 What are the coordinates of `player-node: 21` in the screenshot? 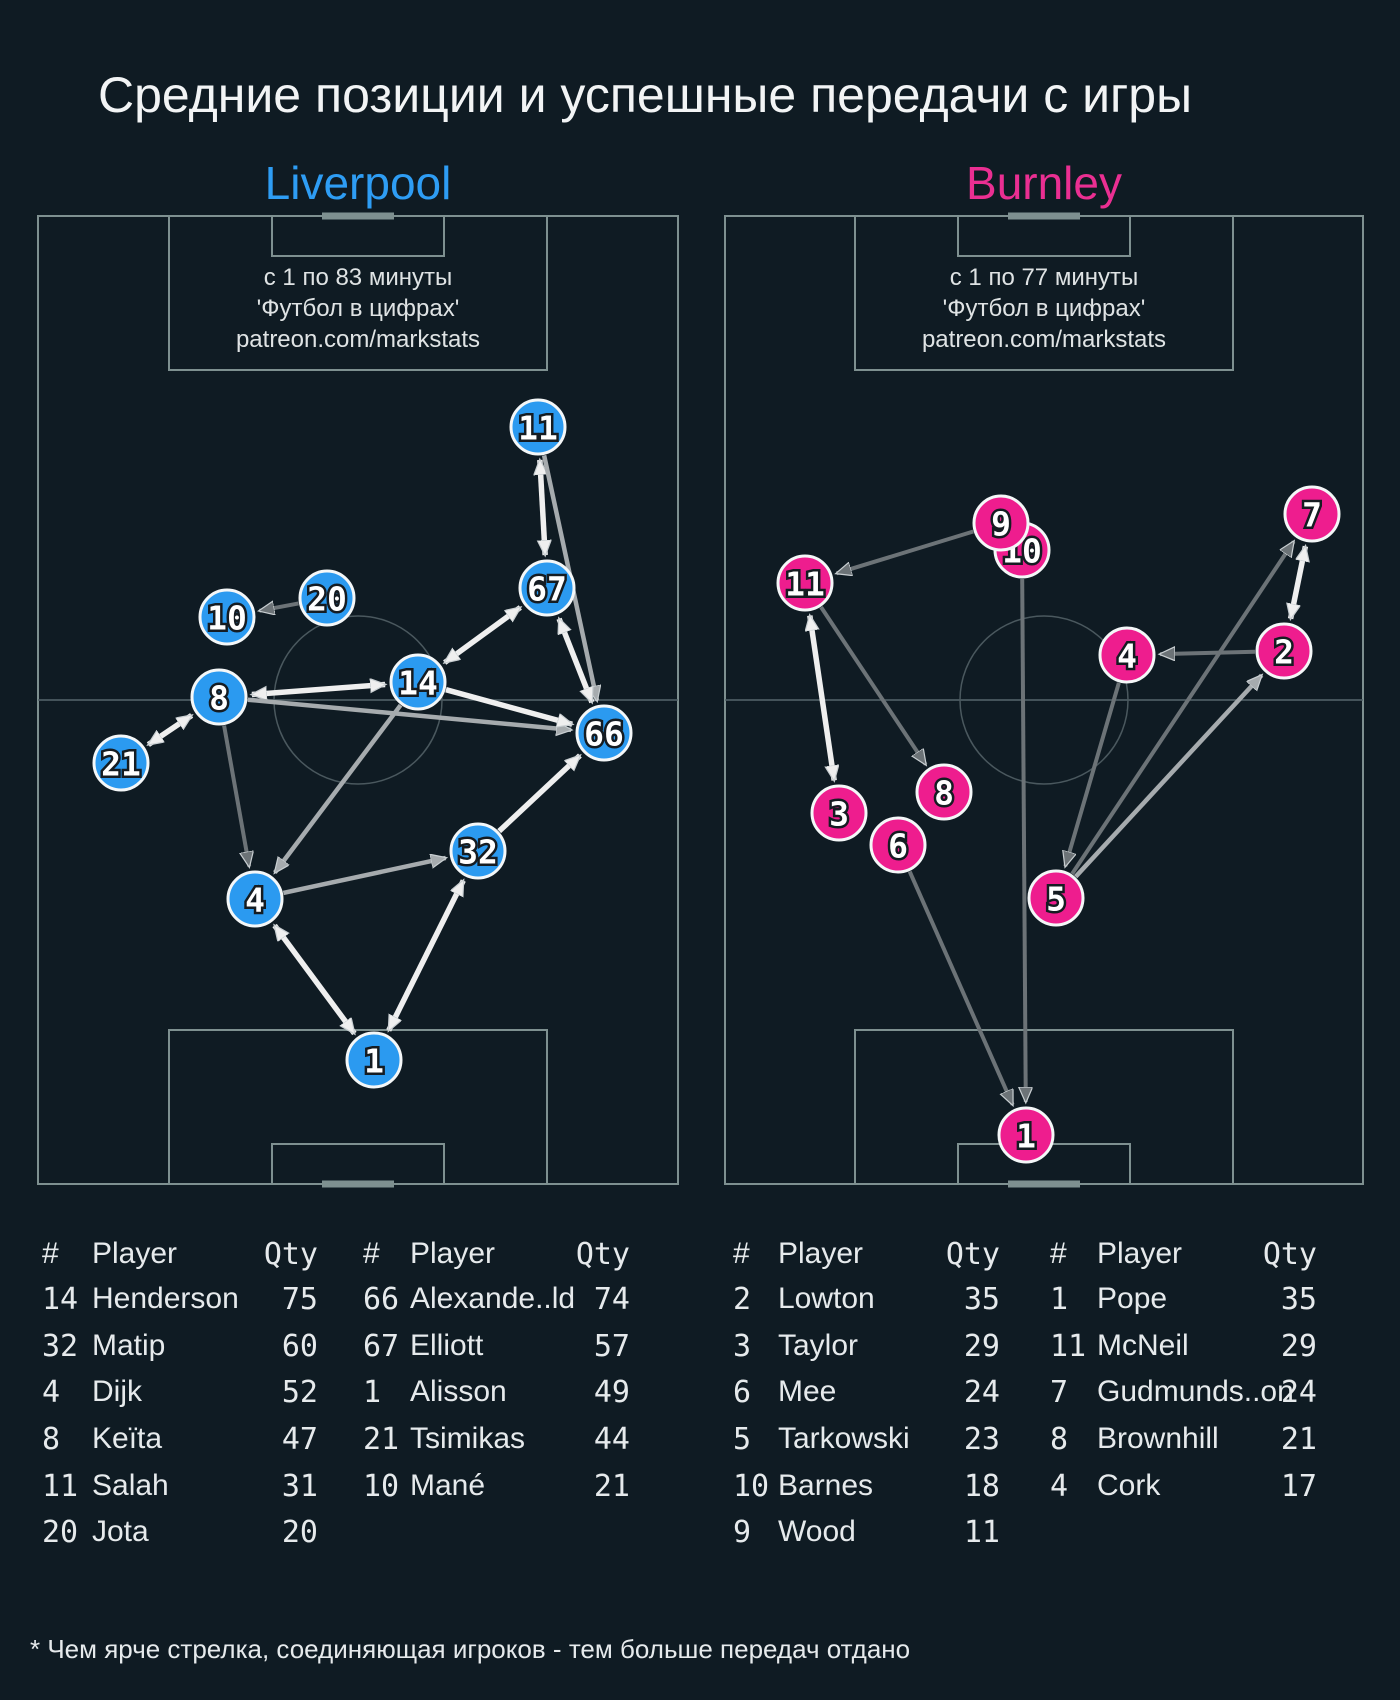 It's located at (121, 763).